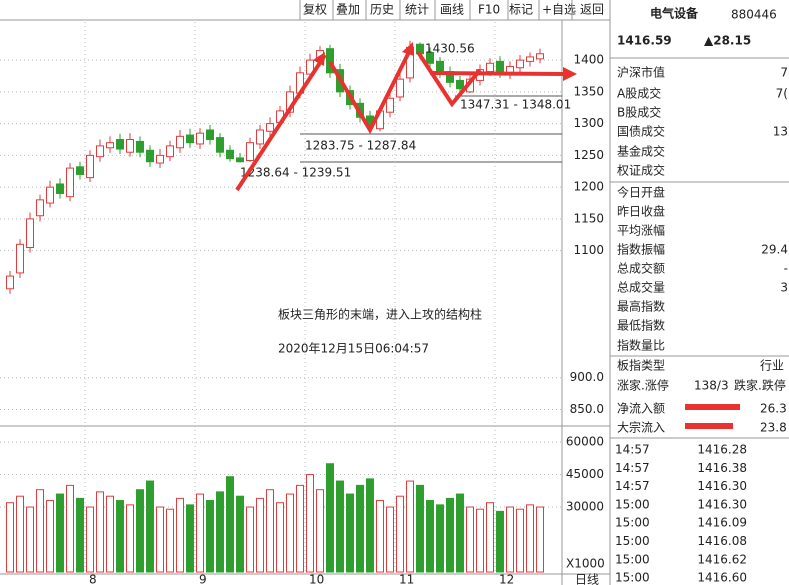  What do you see at coordinates (641, 249) in the screenshot?
I see `stat-label: 指数振幅` at bounding box center [641, 249].